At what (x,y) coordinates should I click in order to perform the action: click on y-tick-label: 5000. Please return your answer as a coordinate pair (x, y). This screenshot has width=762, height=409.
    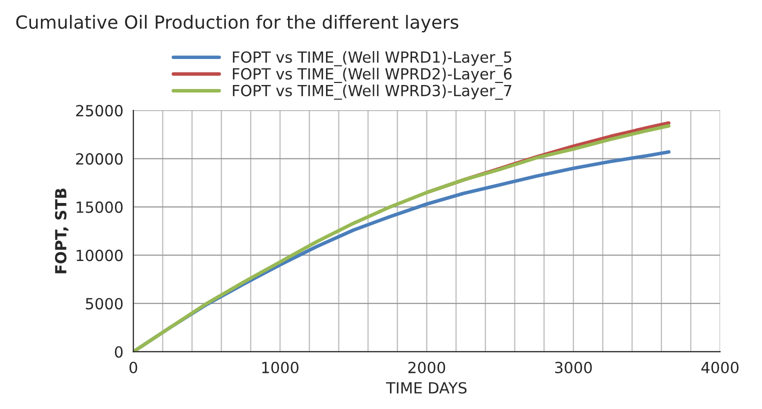
    Looking at the image, I should click on (104, 304).